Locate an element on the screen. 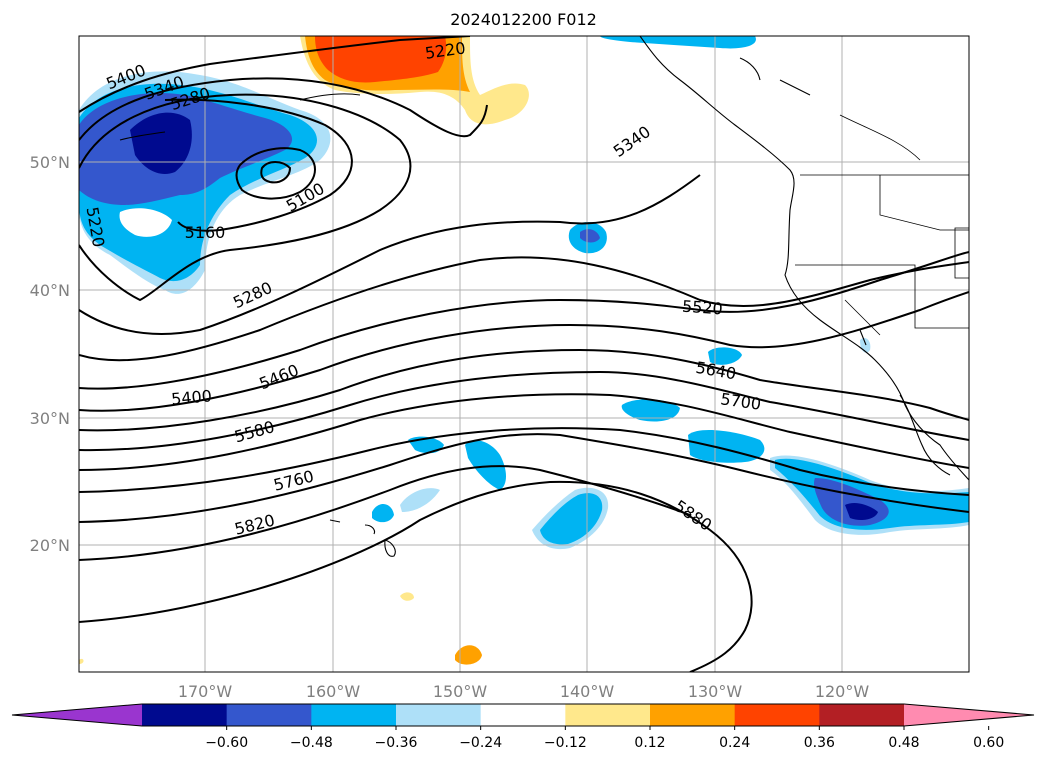  colorbar-extend-high is located at coordinates (969, 715).